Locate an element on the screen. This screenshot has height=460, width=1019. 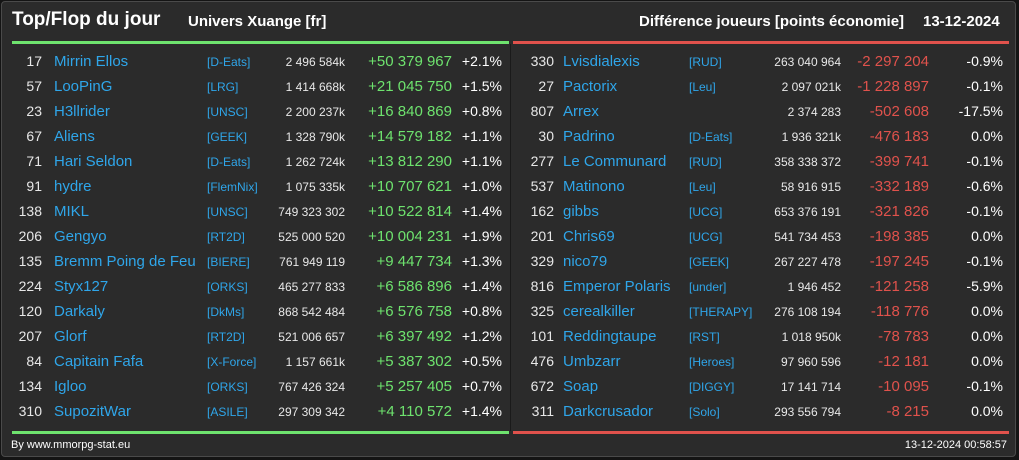
page-title: Top/Flop du jour is located at coordinates (86, 19).